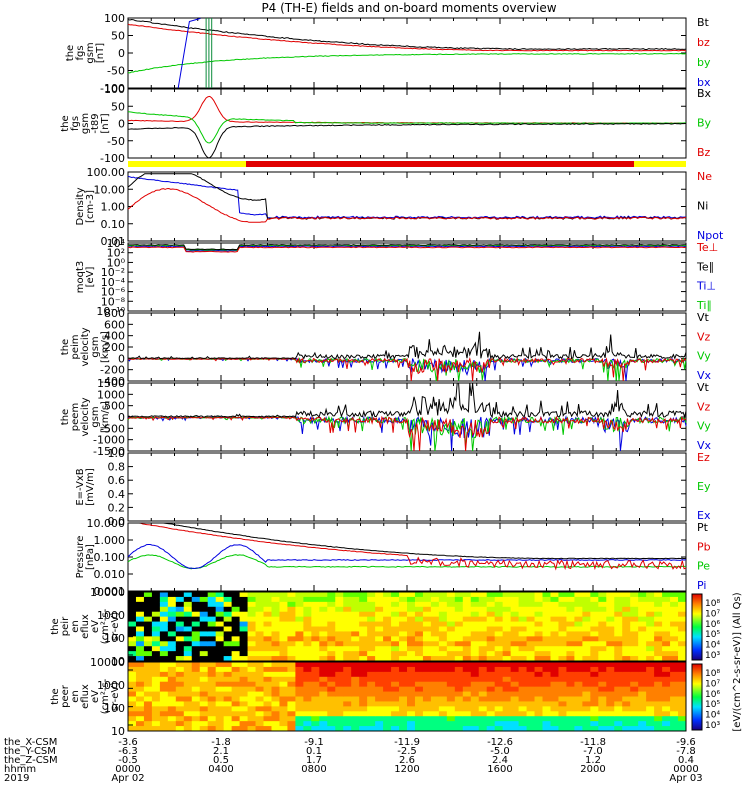 The image size is (750, 804). What do you see at coordinates (128, 742) in the screenshot?
I see `x-tick-label: -3.6` at bounding box center [128, 742].